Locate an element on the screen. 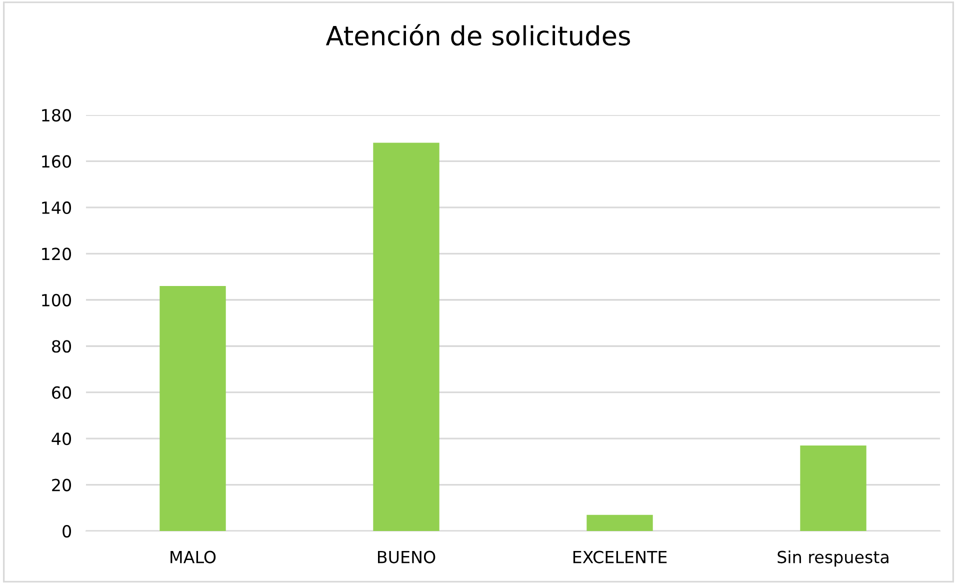 The height and width of the screenshot is (584, 957). y-tick-label: 120 is located at coordinates (57, 254).